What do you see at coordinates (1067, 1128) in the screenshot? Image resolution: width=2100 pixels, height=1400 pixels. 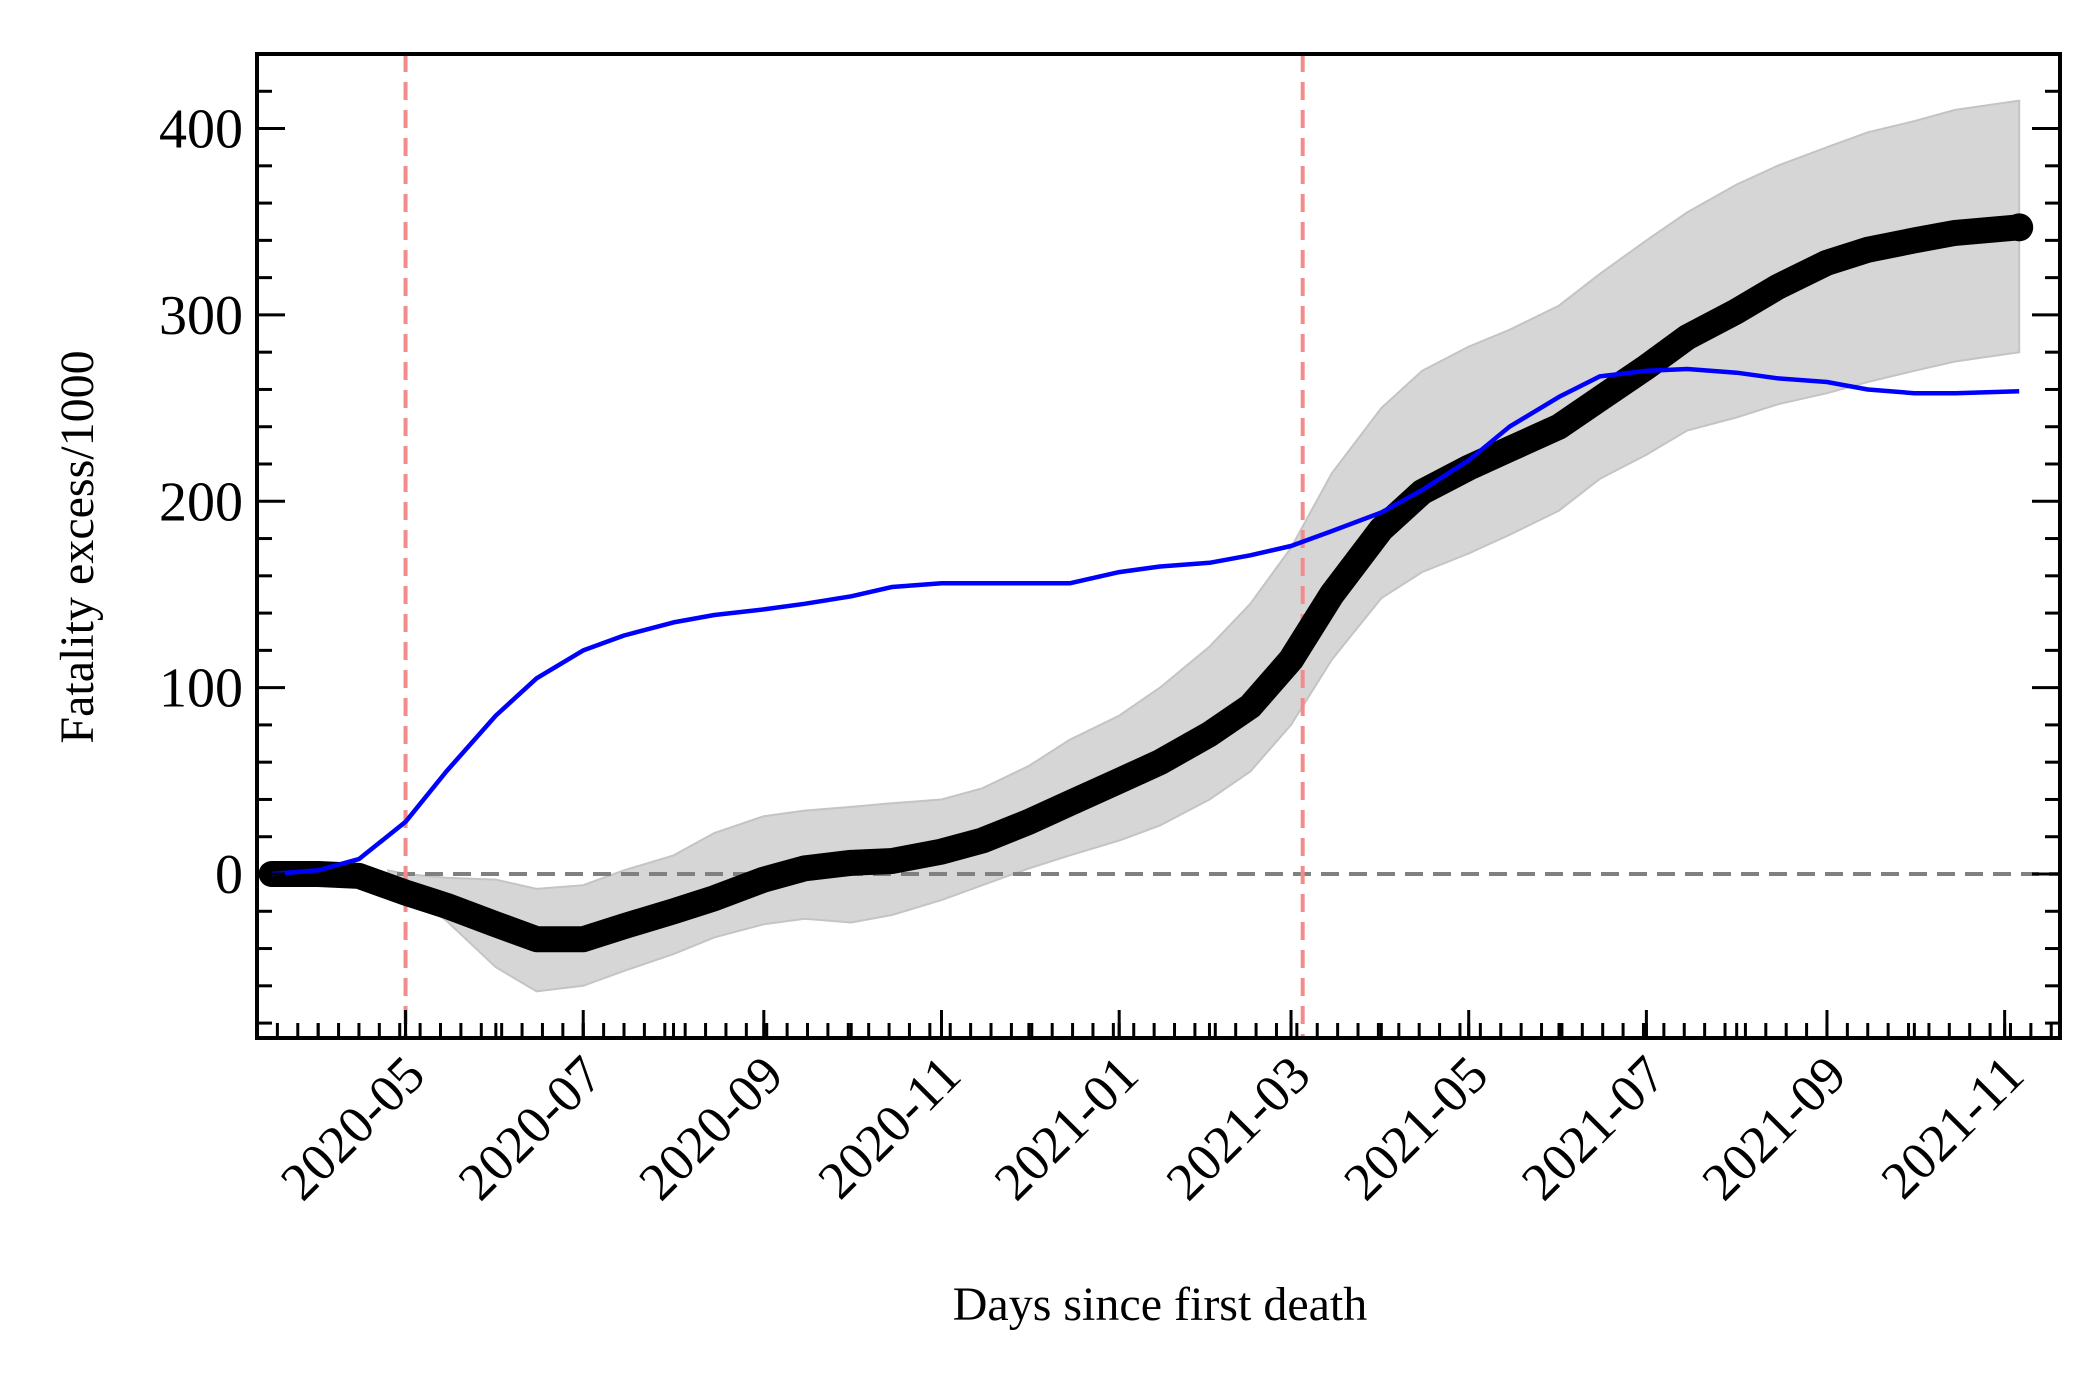 I see `x-tick-label: 2021-01` at bounding box center [1067, 1128].